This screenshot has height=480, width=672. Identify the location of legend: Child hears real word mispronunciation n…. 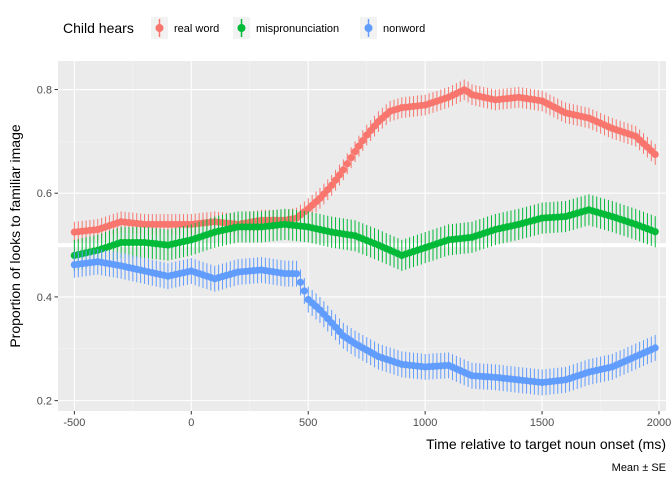
(244, 28).